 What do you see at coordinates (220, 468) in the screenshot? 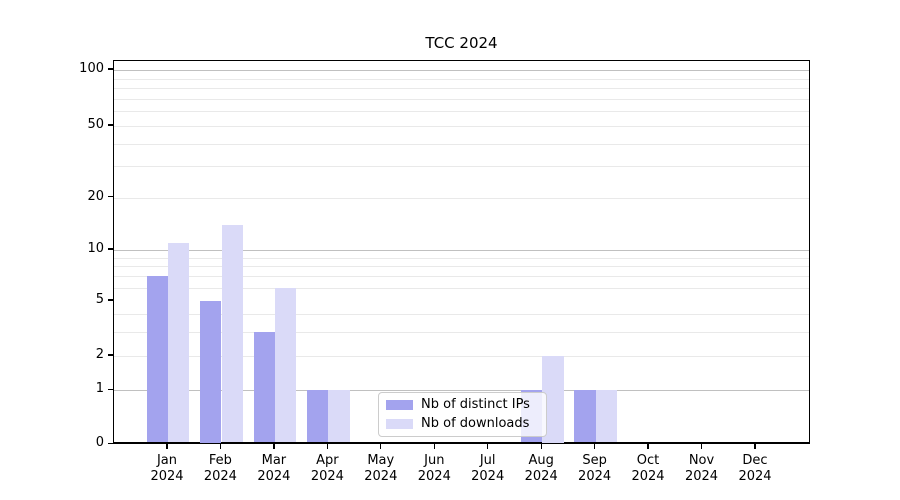
I see `x-axis-tick-label: Feb 2024` at bounding box center [220, 468].